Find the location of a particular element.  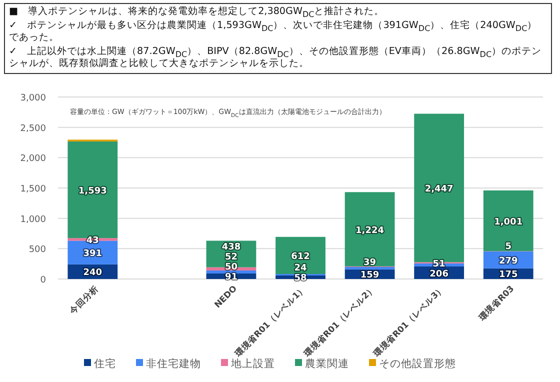

legend-label: その他設置形態 is located at coordinates (417, 363).